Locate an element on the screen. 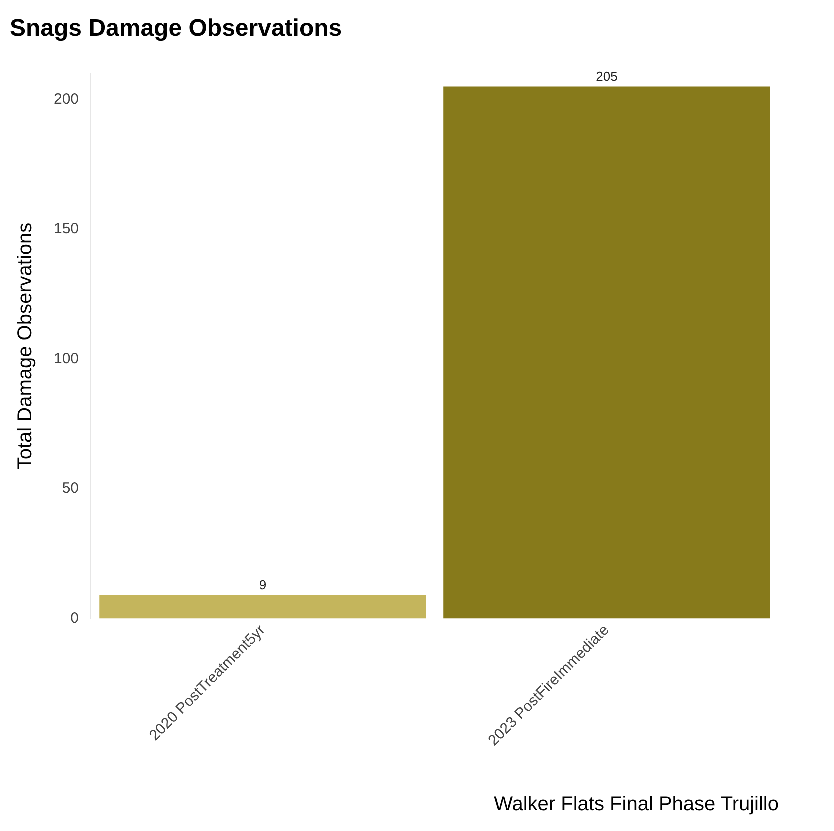 This screenshot has width=834, height=831. chart-title: Snags Damage Observations is located at coordinates (176, 28).